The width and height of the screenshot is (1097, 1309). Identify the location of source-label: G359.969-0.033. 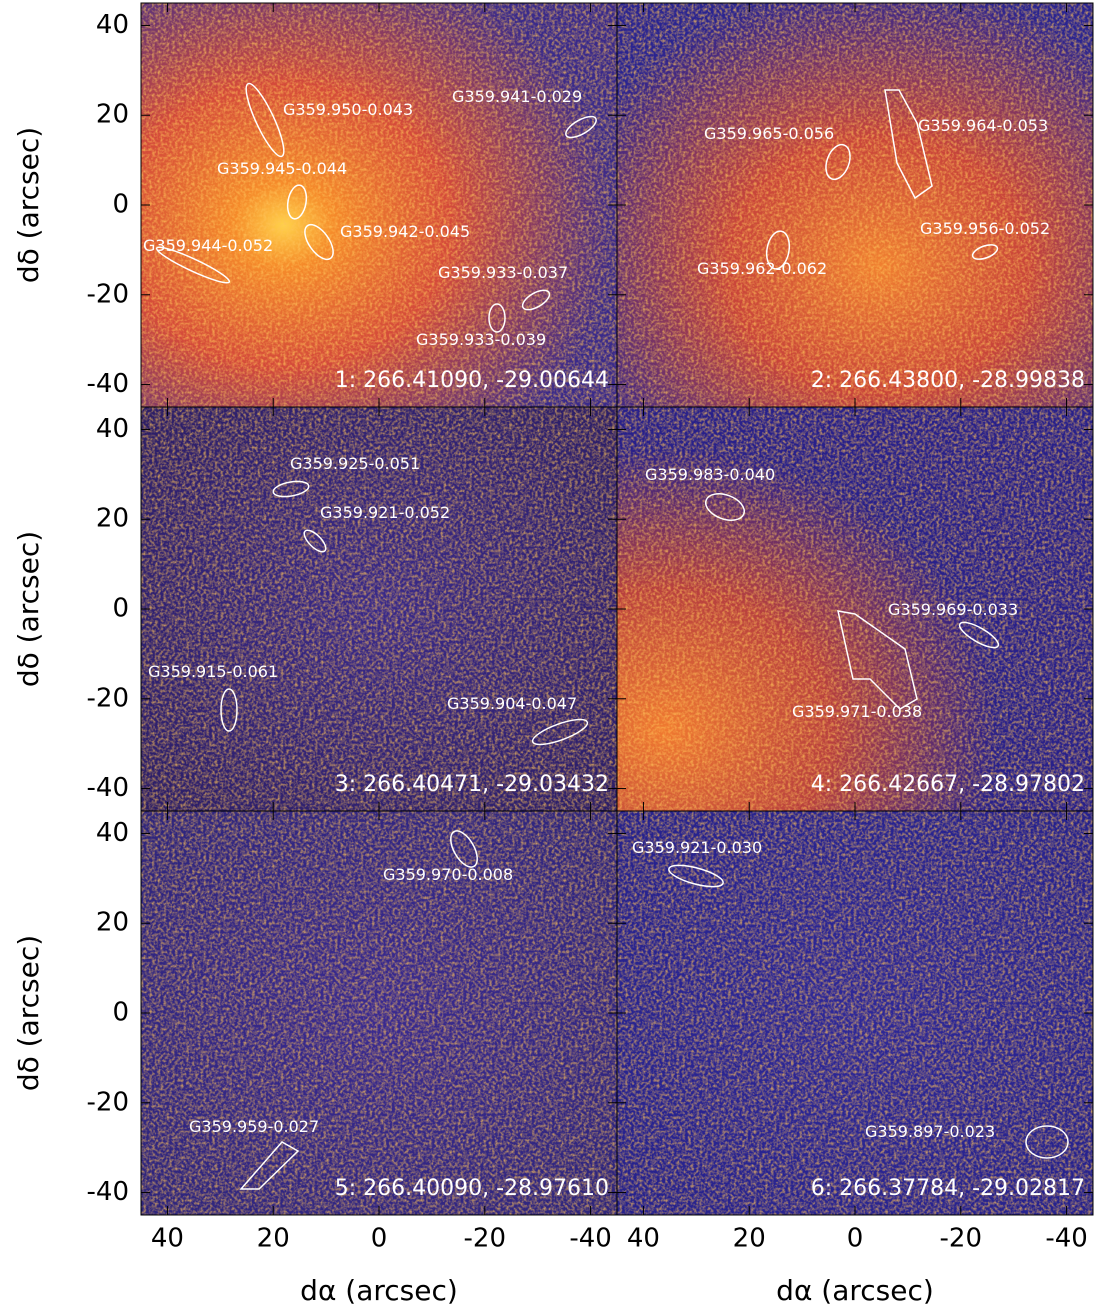
(953, 609).